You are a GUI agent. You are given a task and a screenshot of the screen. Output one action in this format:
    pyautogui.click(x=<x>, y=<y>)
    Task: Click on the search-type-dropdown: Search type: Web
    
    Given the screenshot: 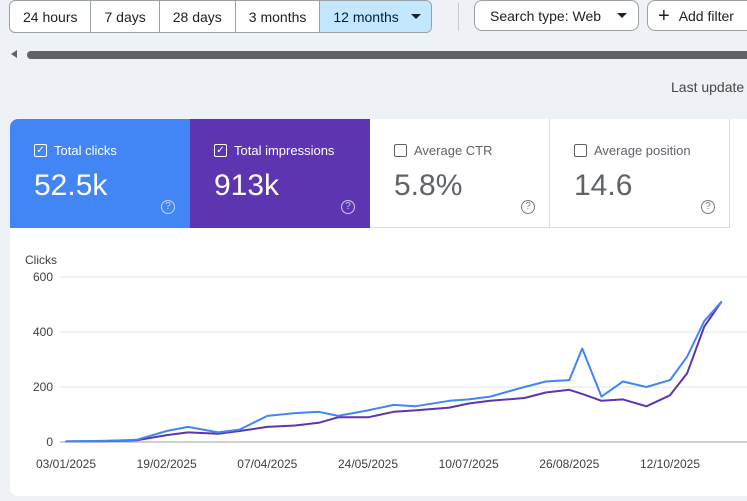 What is the action you would take?
    pyautogui.click(x=556, y=15)
    